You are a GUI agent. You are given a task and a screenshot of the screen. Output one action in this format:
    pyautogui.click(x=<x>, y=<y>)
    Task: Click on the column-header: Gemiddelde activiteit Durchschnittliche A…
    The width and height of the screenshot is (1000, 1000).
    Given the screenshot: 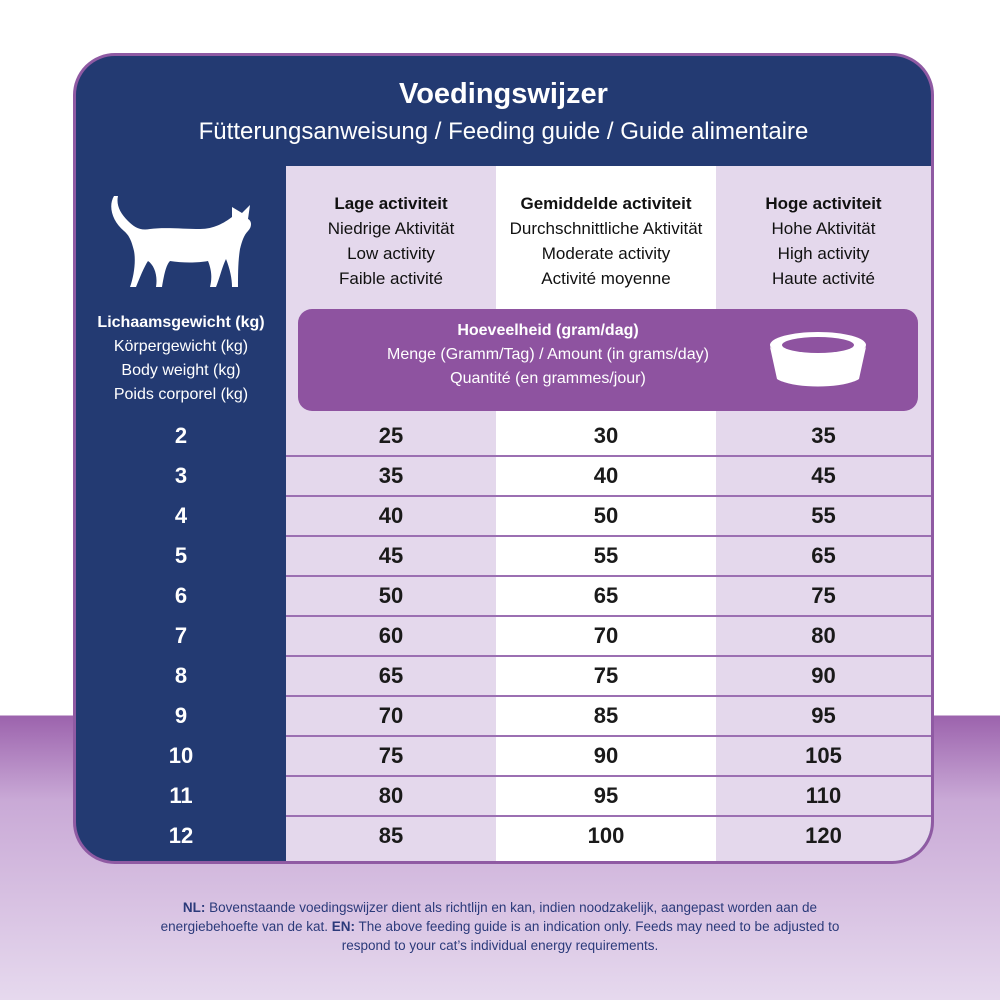 What is the action you would take?
    pyautogui.click(x=606, y=241)
    